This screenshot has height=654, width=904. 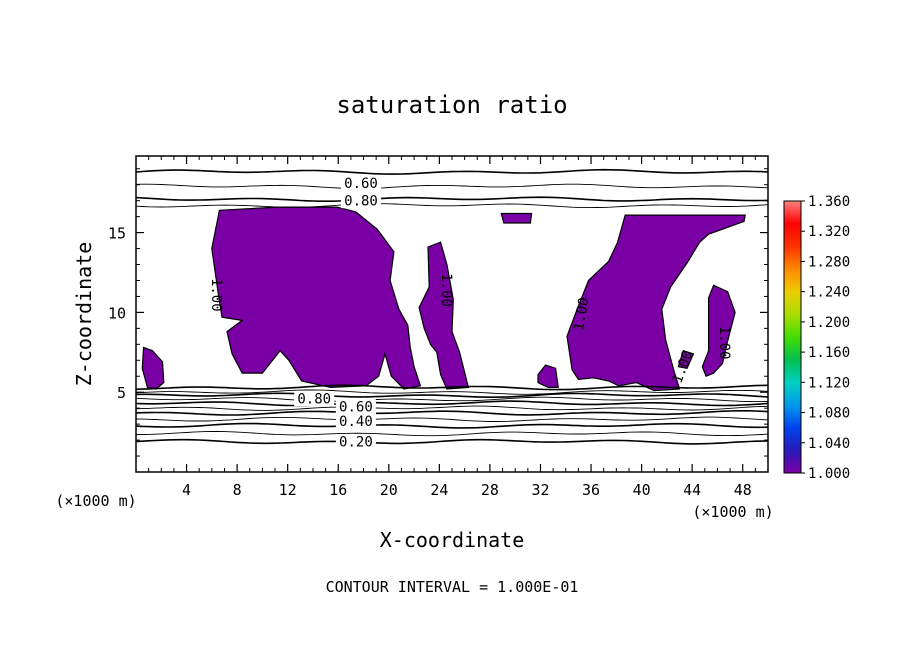 I want to click on colorbar, so click(x=792, y=337).